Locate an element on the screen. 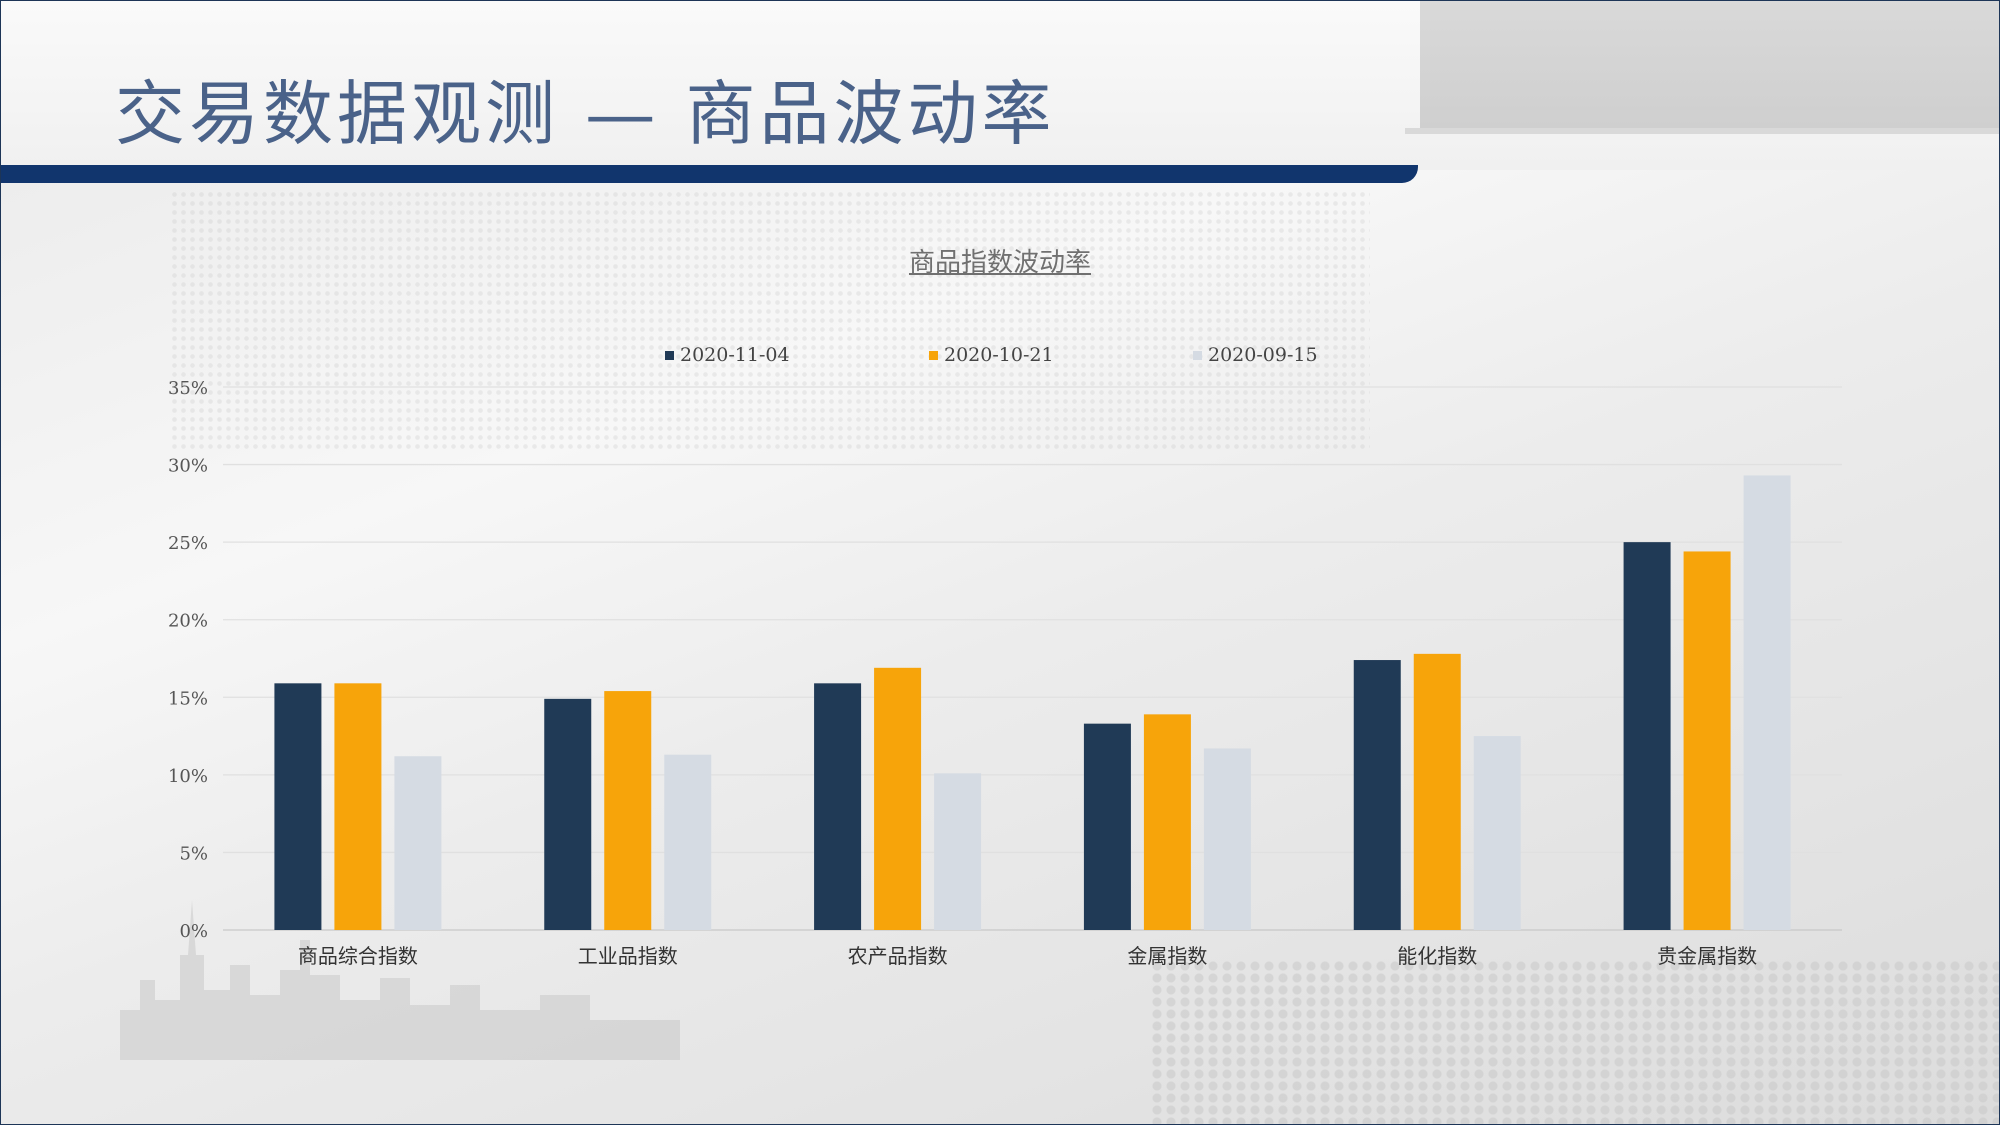 The height and width of the screenshot is (1125, 2000). y-tick-label: 0% is located at coordinates (193, 931).